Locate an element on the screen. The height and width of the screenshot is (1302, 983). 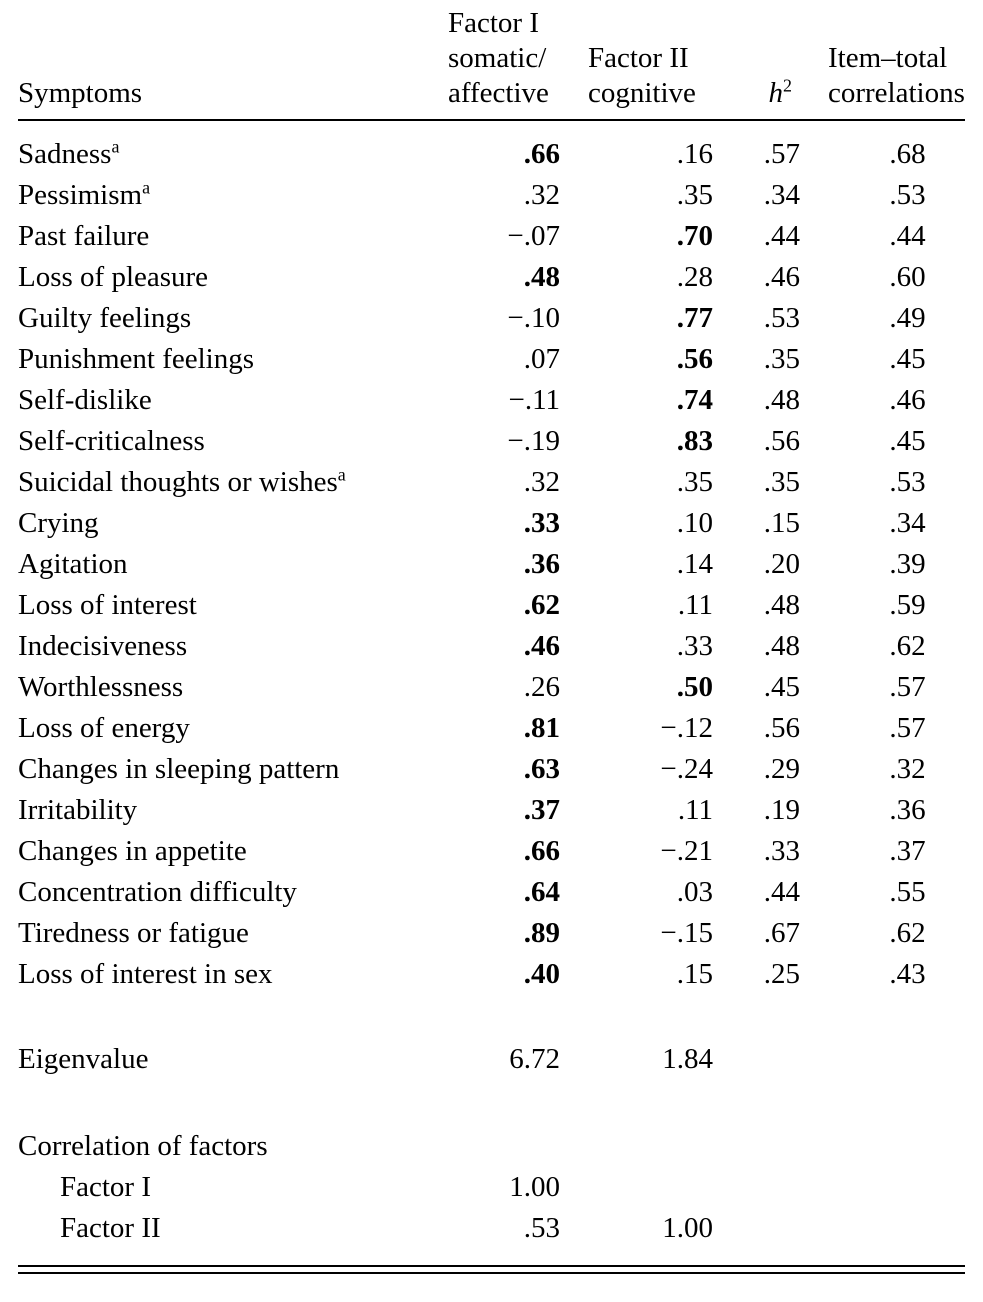
col-header-communality: h2 is located at coordinates (756, 63).